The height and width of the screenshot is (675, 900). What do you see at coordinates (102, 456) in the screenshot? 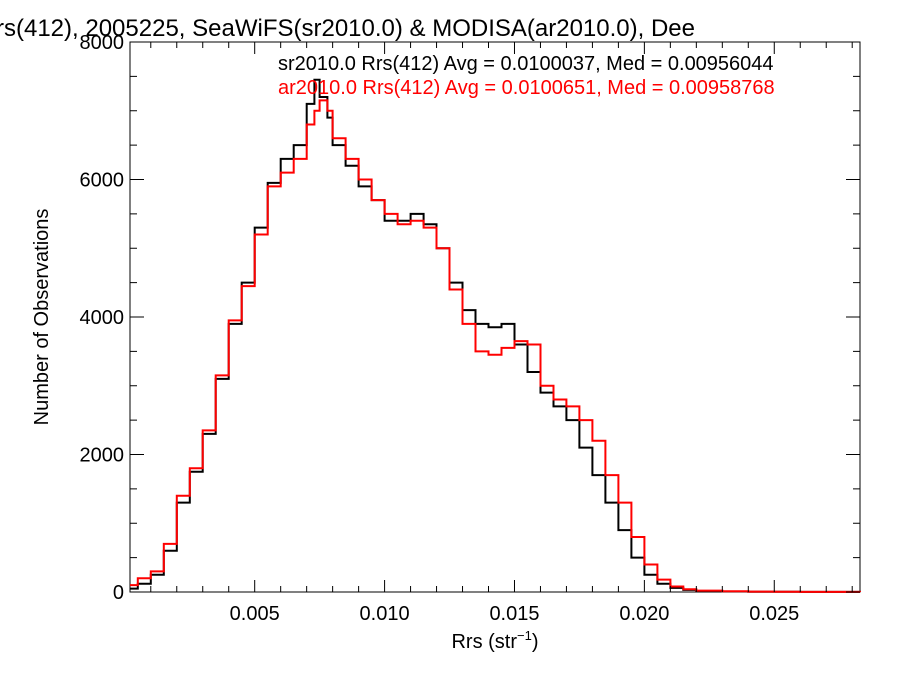
I see `y-tick-label: 2000` at bounding box center [102, 456].